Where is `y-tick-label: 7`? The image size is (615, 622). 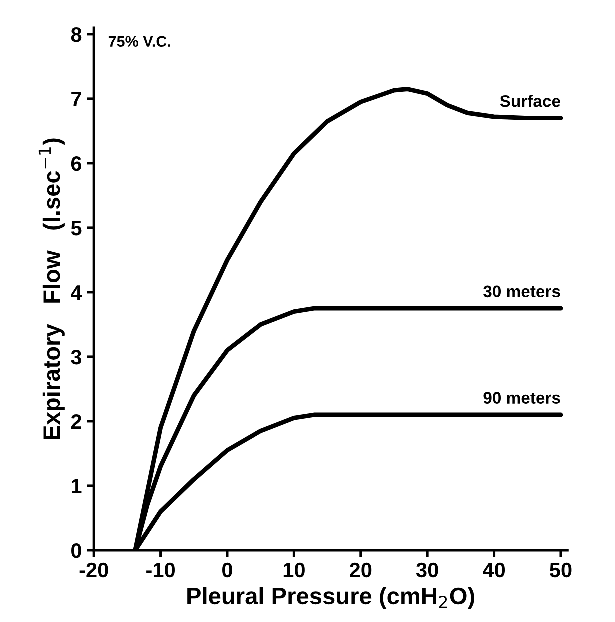 y-tick-label: 7 is located at coordinates (77, 99).